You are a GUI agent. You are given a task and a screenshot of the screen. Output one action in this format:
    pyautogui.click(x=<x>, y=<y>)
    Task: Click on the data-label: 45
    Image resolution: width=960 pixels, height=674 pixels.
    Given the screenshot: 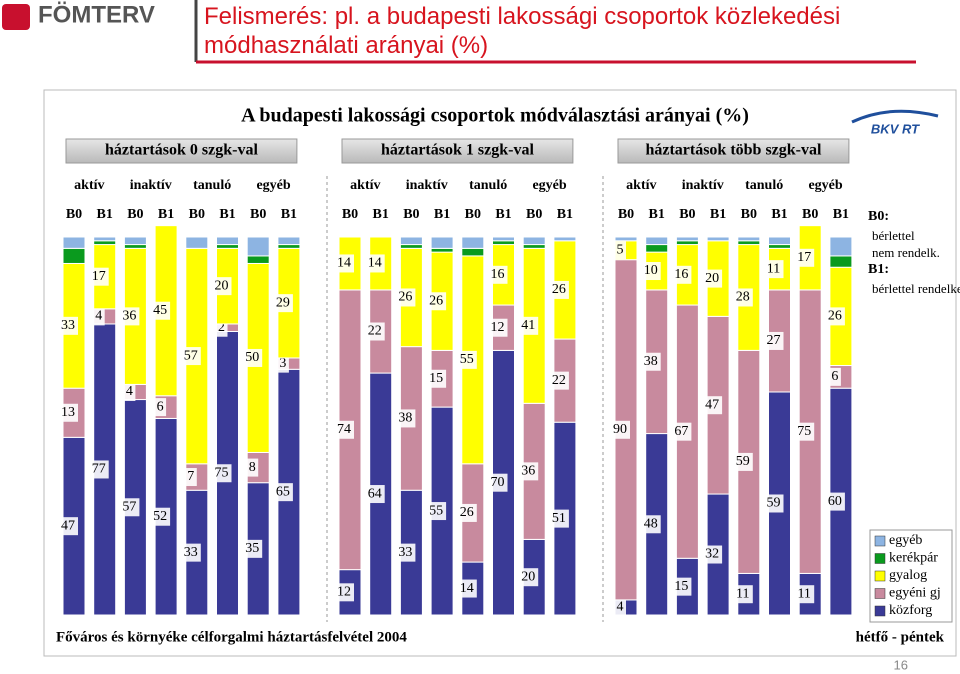 What is the action you would take?
    pyautogui.click(x=160, y=310)
    